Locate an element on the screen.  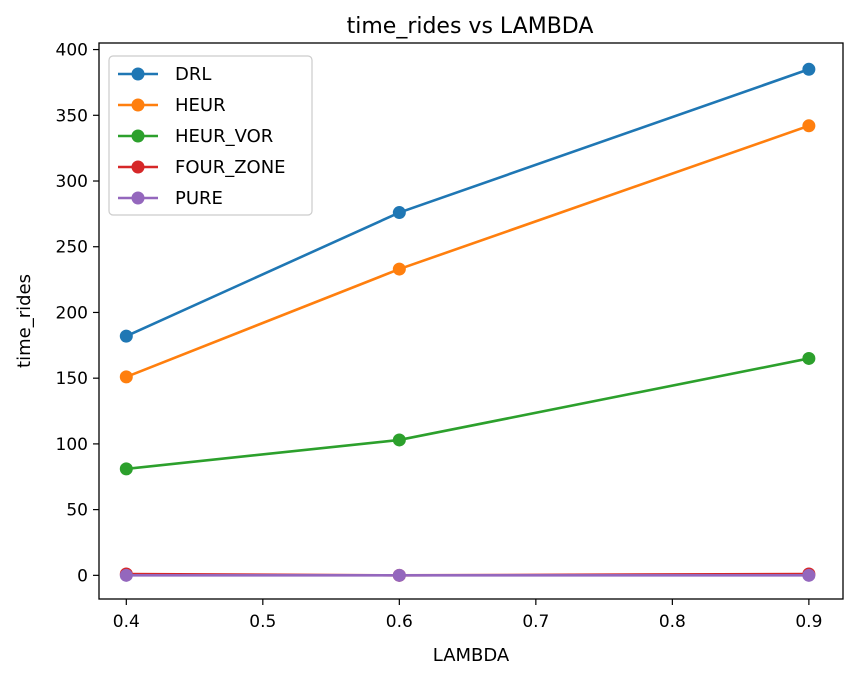
legend-label: DRL is located at coordinates (193, 74).